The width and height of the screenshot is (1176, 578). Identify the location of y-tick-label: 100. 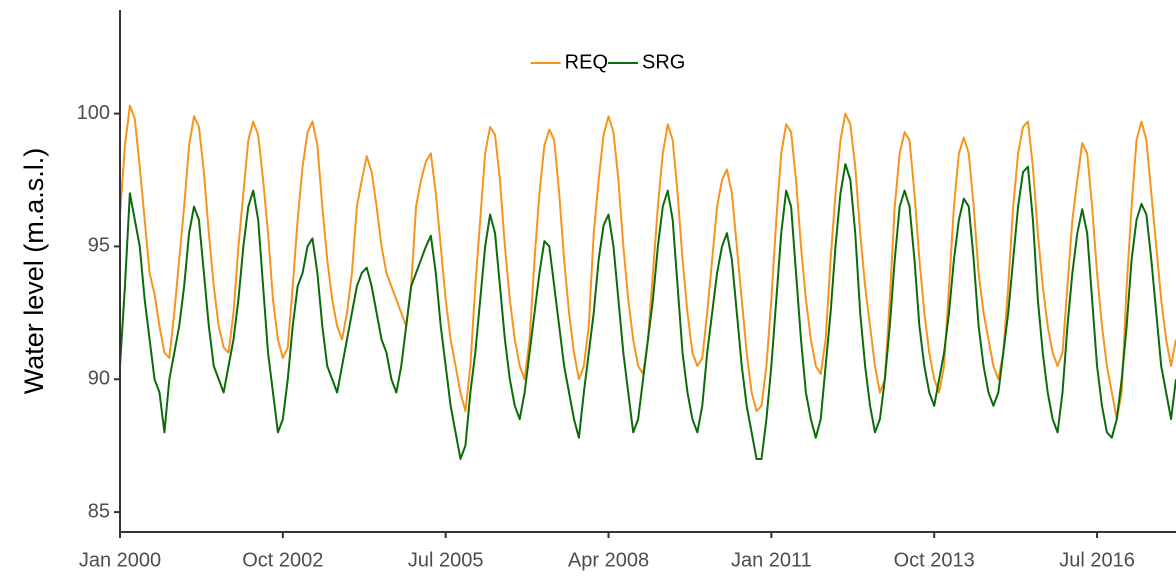
(93, 113).